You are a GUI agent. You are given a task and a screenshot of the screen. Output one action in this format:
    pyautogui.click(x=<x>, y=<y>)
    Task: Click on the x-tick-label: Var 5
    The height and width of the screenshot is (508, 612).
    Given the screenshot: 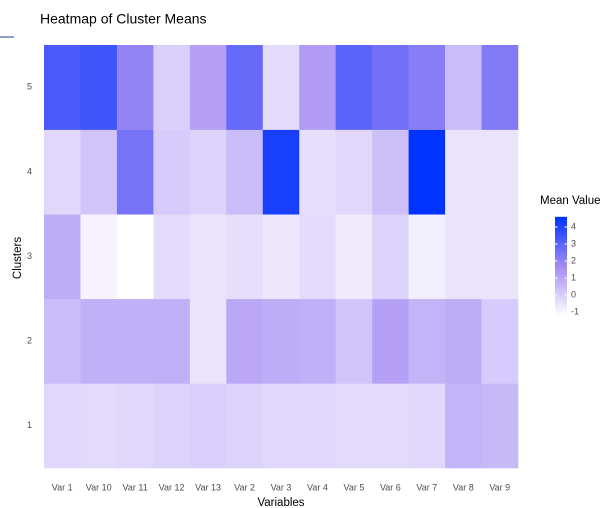 What is the action you would take?
    pyautogui.click(x=354, y=487)
    